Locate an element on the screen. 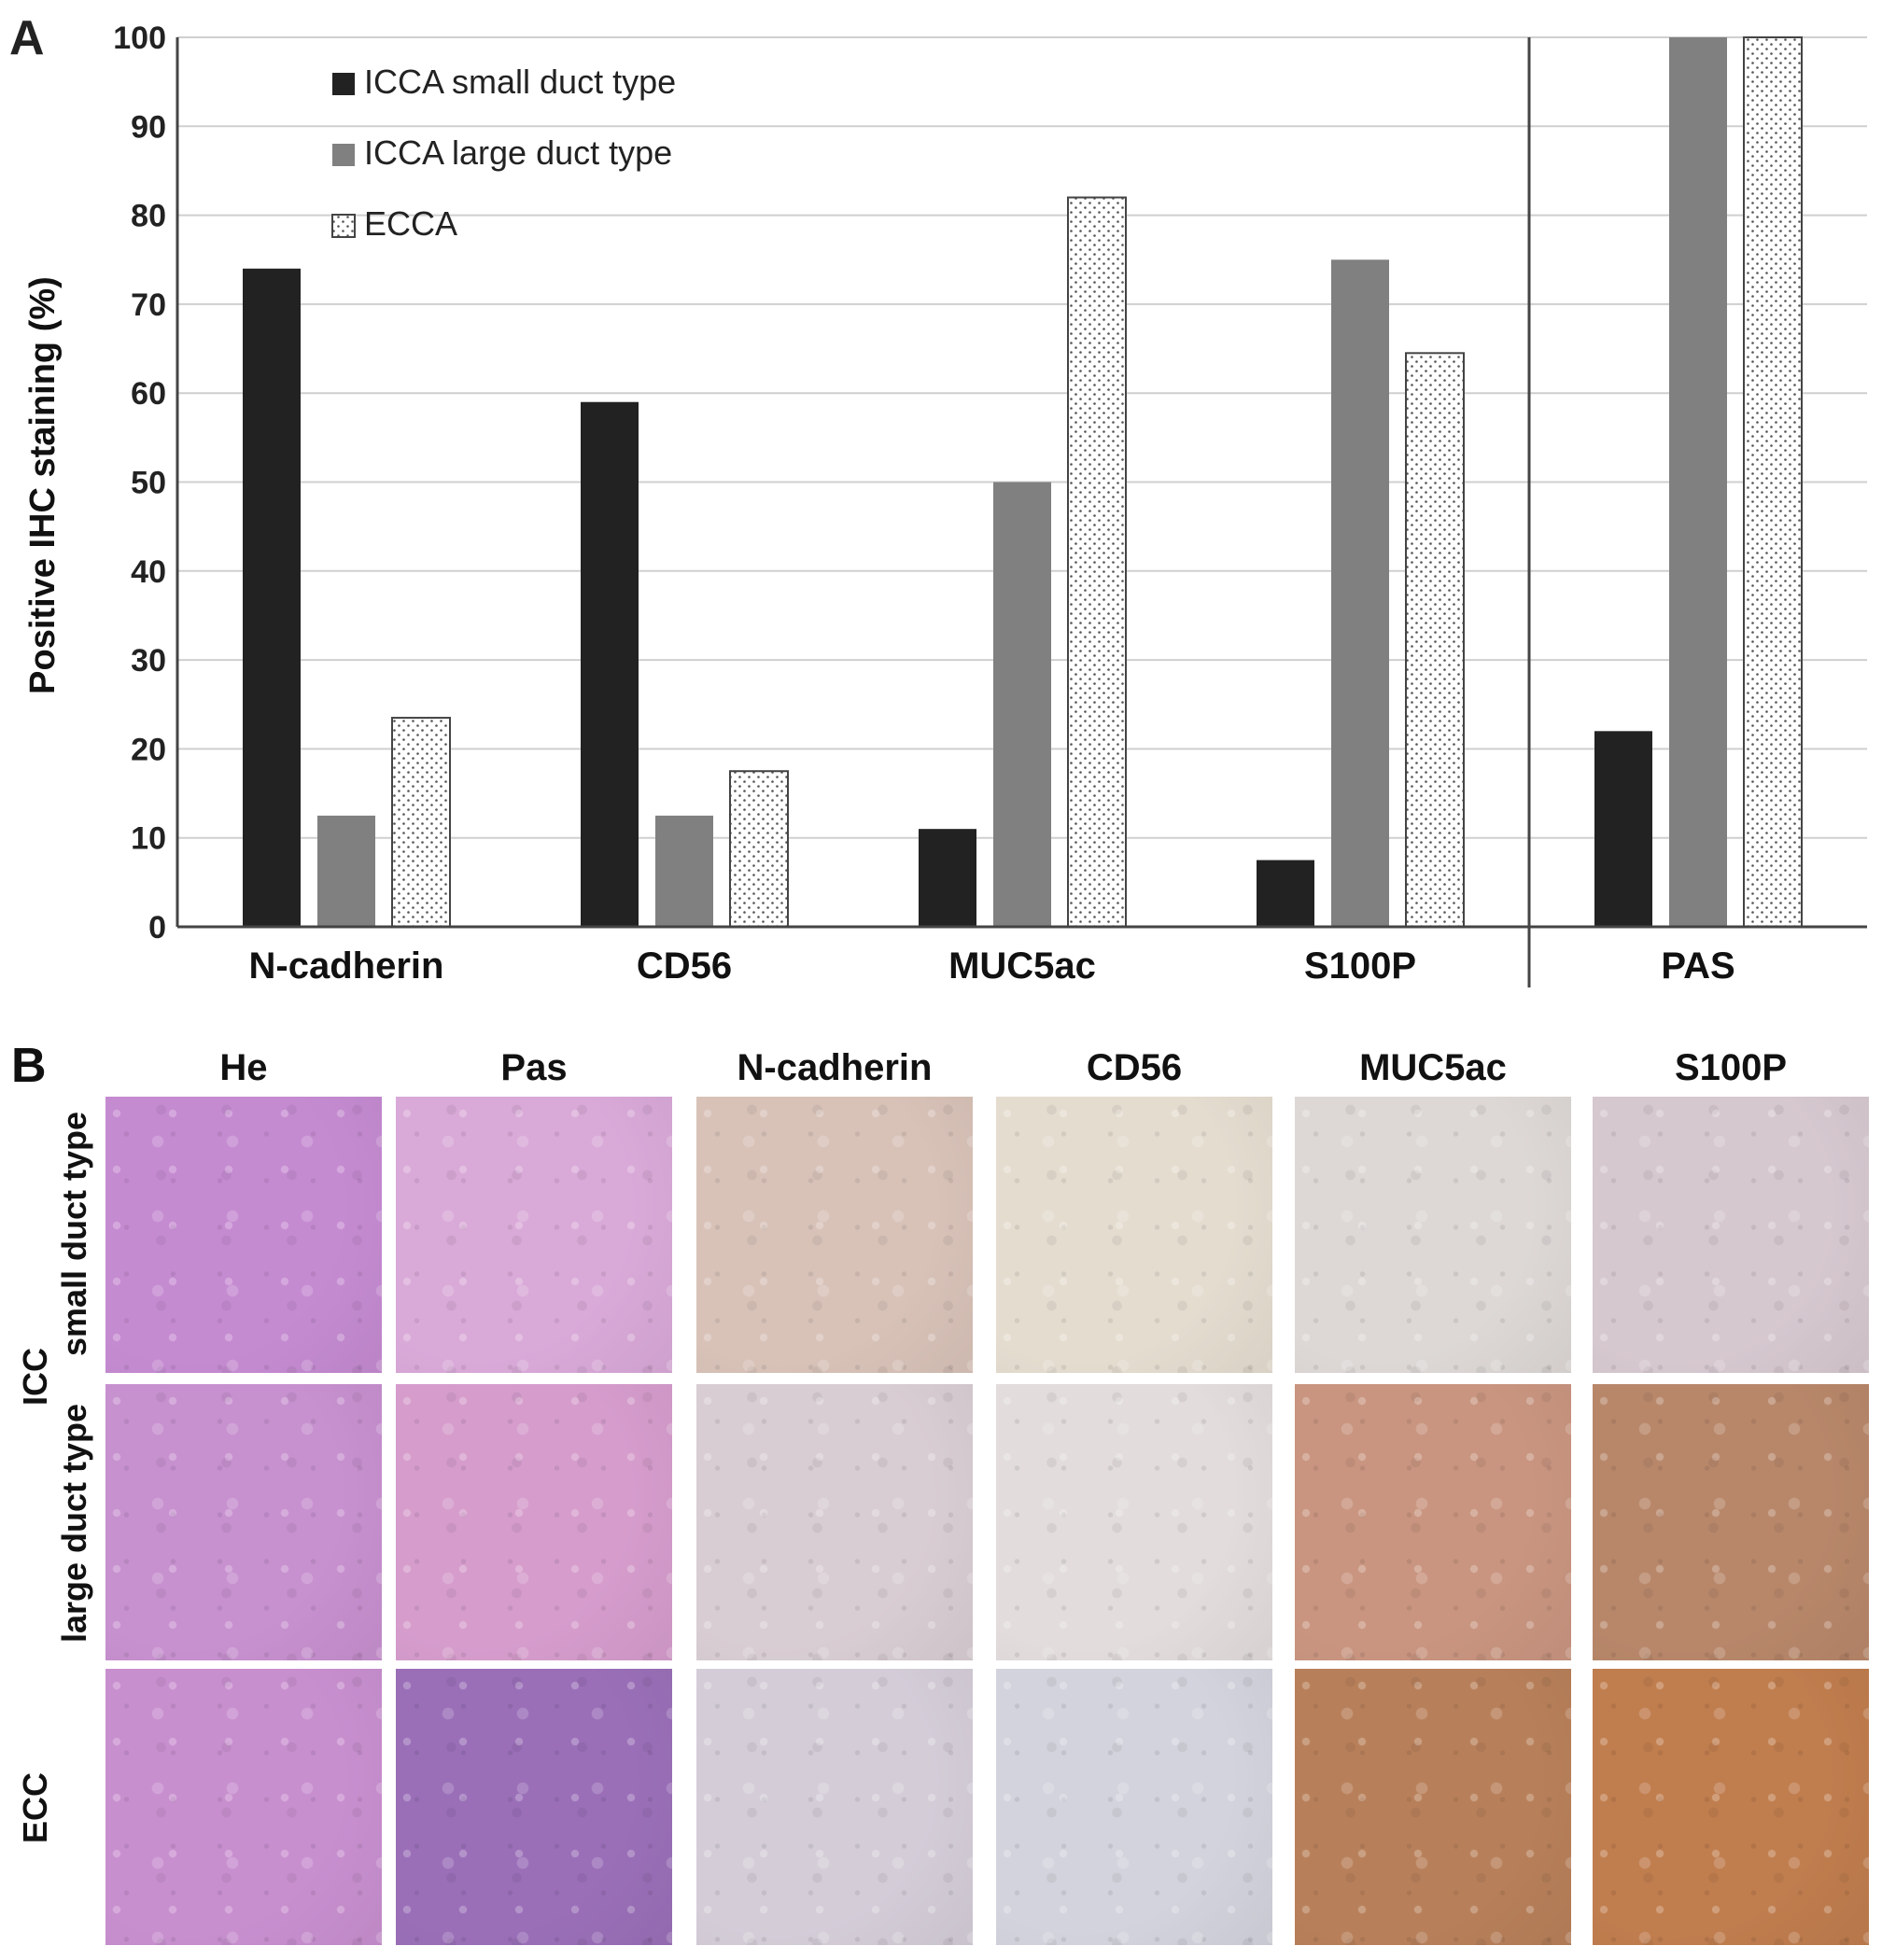 The image size is (1896, 1960). bar-pas-icca-small-duct-type is located at coordinates (1623, 829).